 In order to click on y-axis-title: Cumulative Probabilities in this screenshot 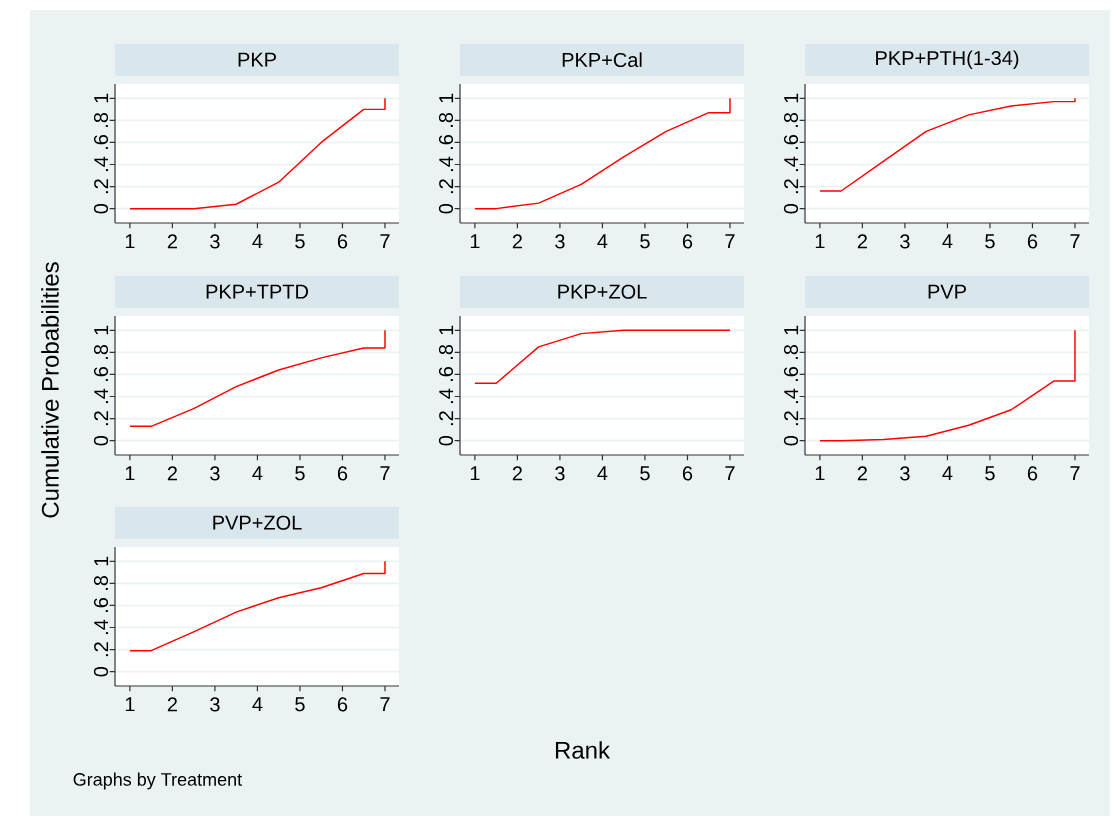, I will do `click(50, 390)`.